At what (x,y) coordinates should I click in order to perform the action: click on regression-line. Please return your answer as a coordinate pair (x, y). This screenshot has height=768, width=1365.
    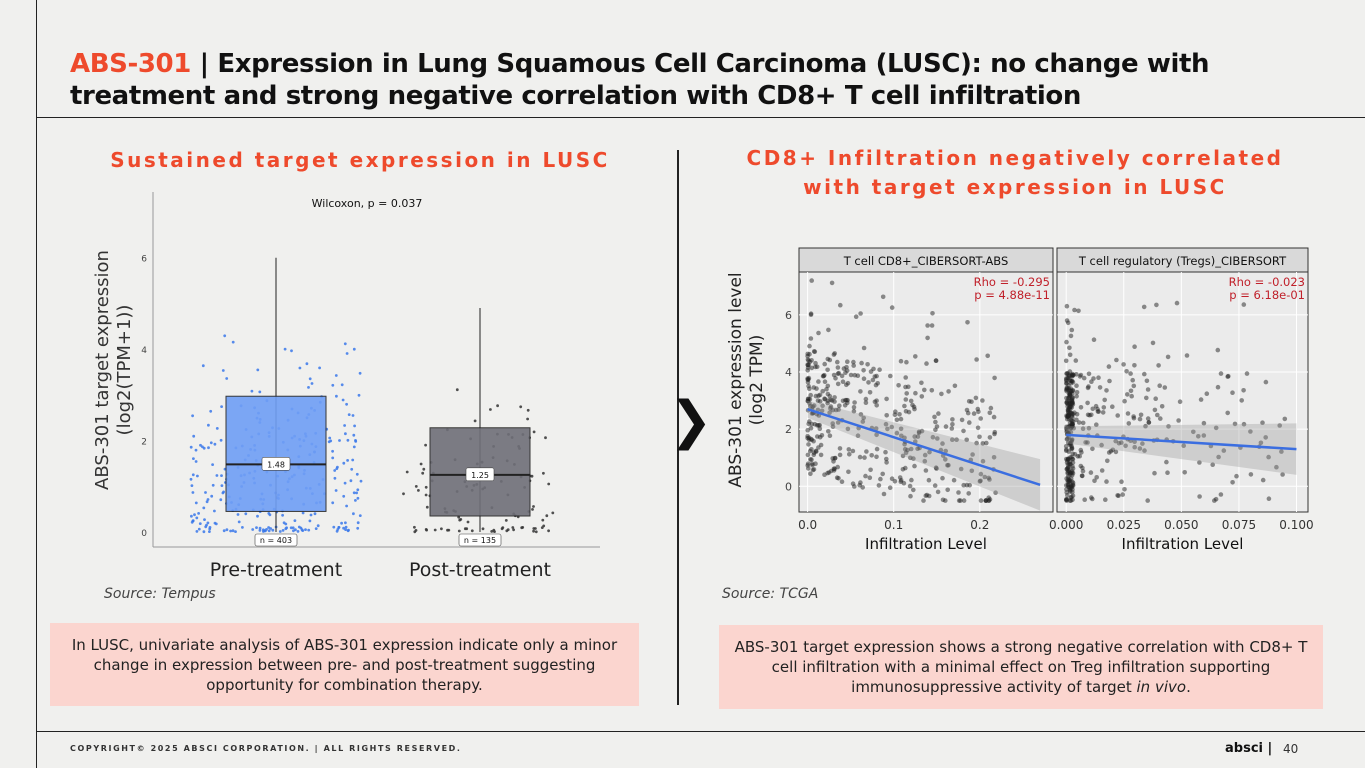
    Looking at the image, I should click on (1181, 442).